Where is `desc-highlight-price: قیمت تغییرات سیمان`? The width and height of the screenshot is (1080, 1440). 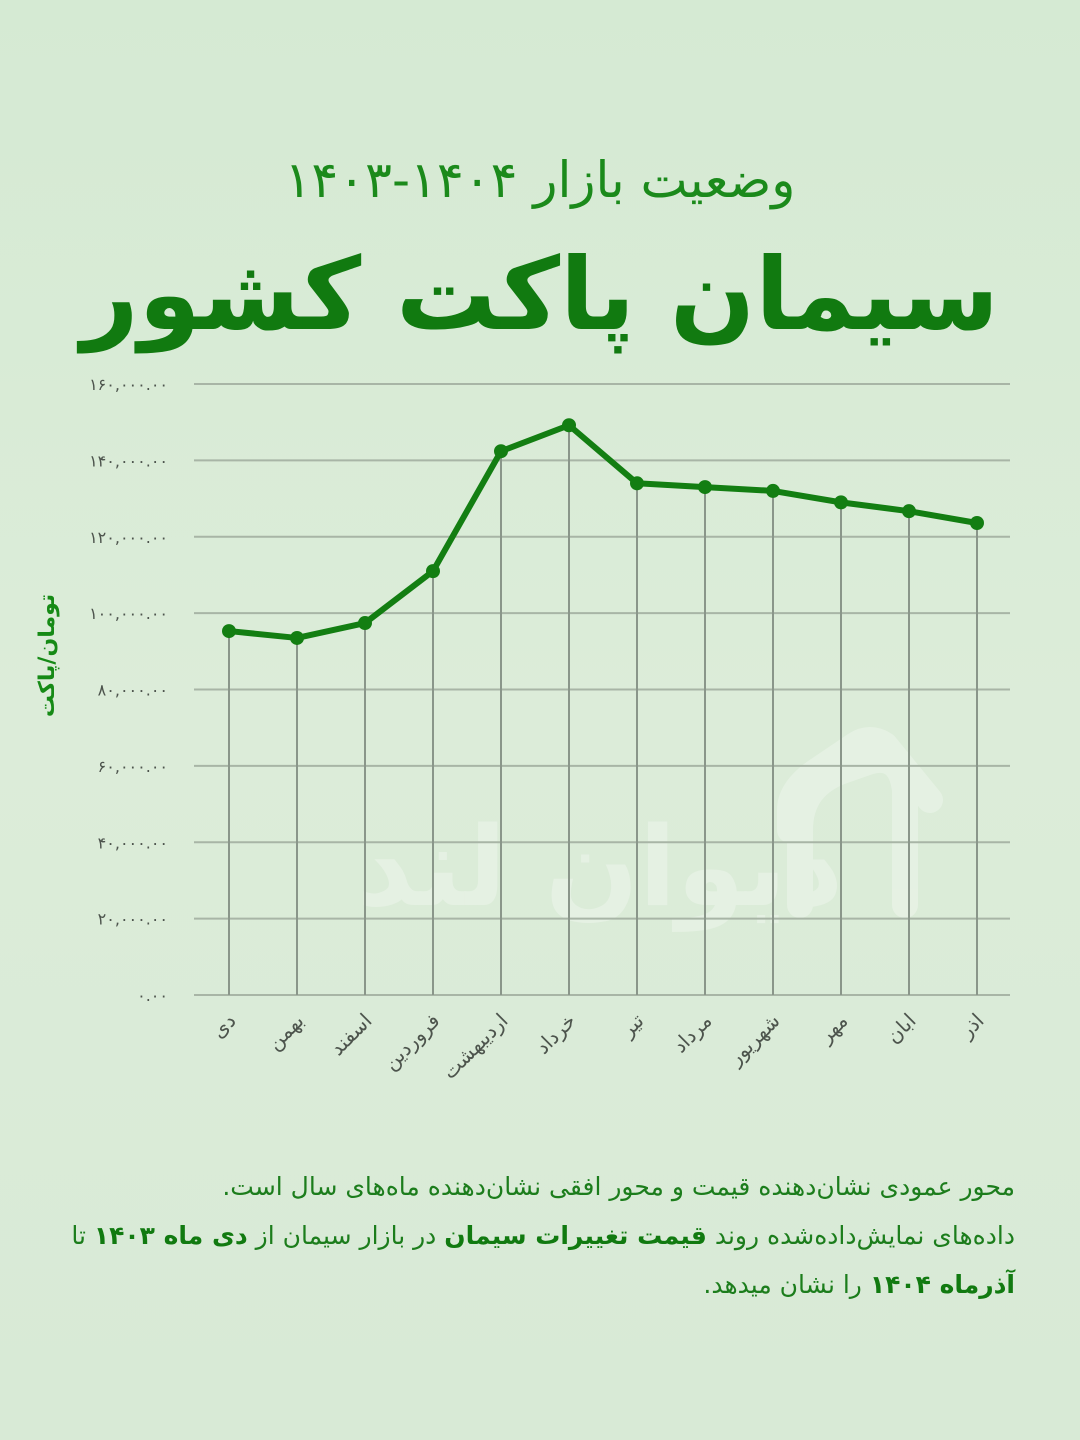 desc-highlight-price: قیمت تغییرات سیمان is located at coordinates (575, 1235).